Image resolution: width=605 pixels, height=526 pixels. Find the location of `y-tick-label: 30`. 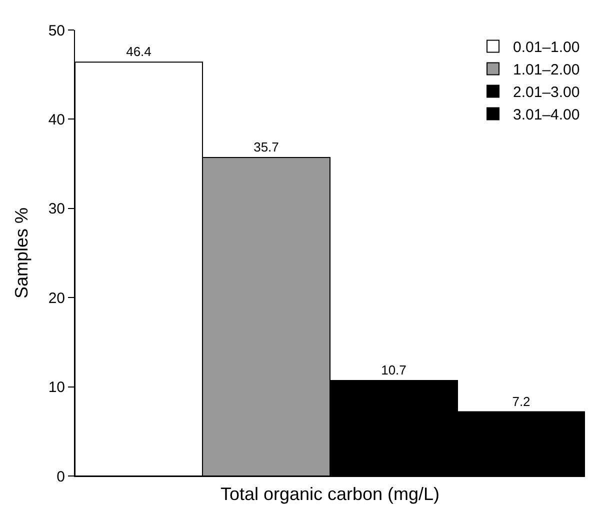

y-tick-label: 30 is located at coordinates (56, 209).